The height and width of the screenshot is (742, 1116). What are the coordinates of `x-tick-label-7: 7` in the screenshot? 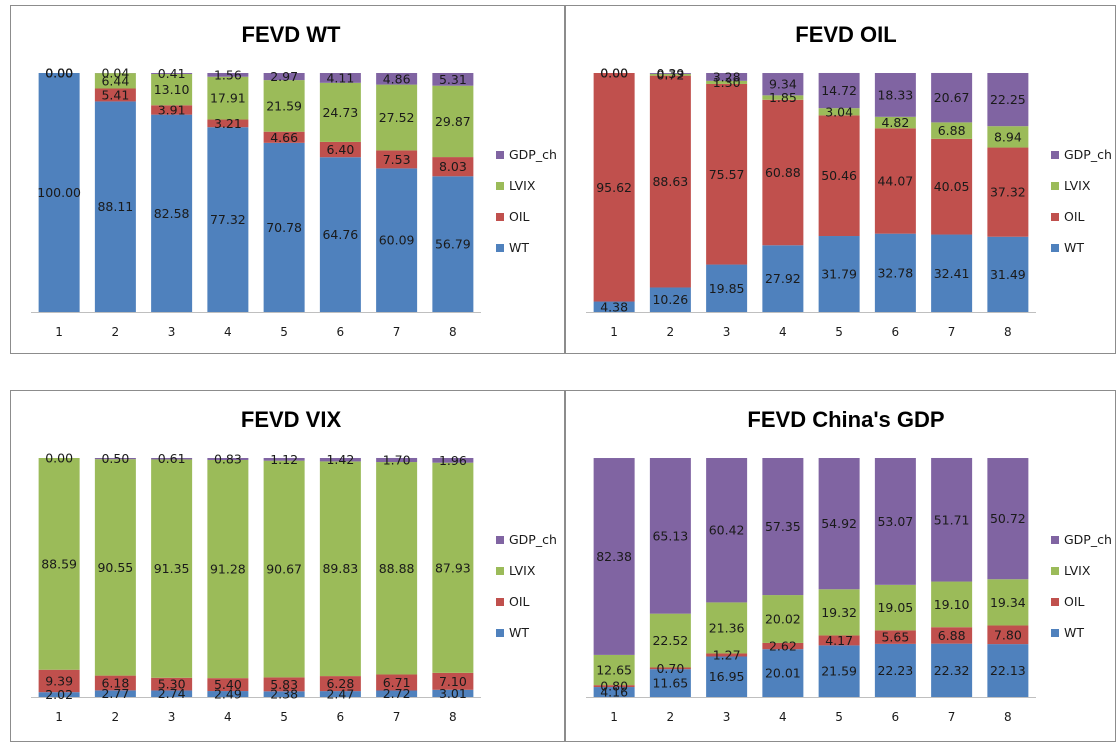 It's located at (952, 332).